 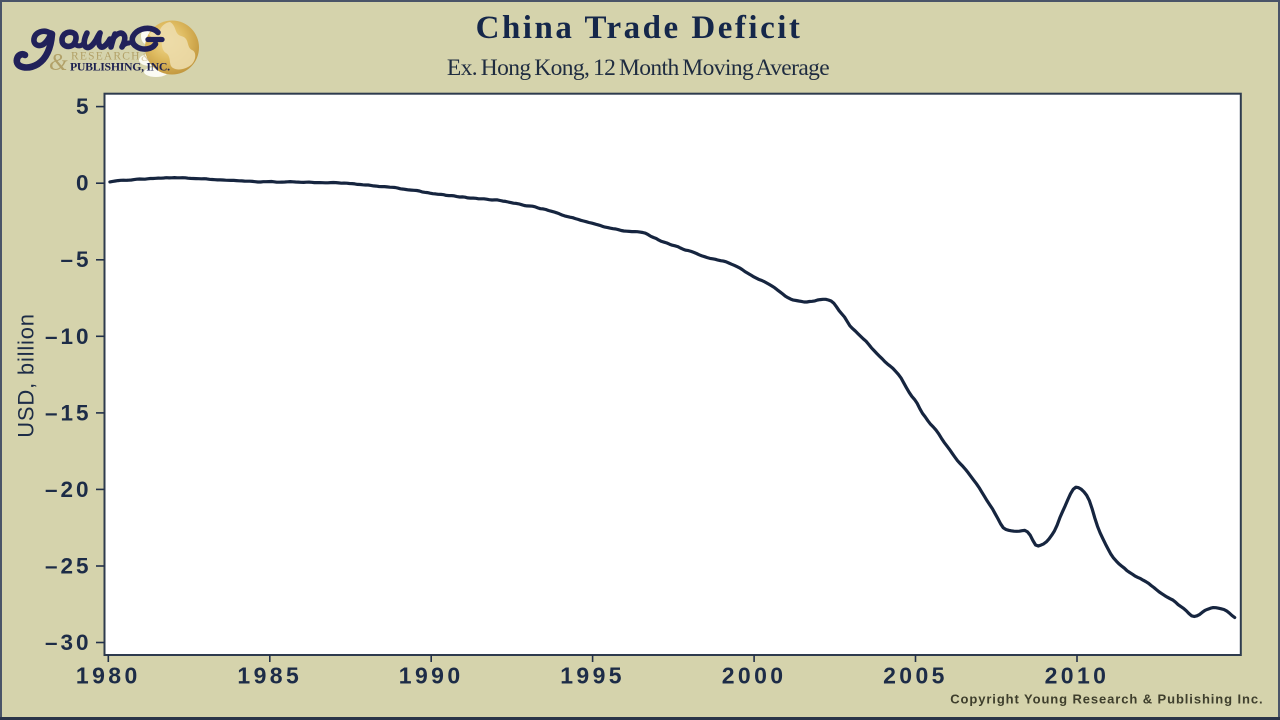 I want to click on svg-text: China Trade Deficit, so click(x=639, y=28).